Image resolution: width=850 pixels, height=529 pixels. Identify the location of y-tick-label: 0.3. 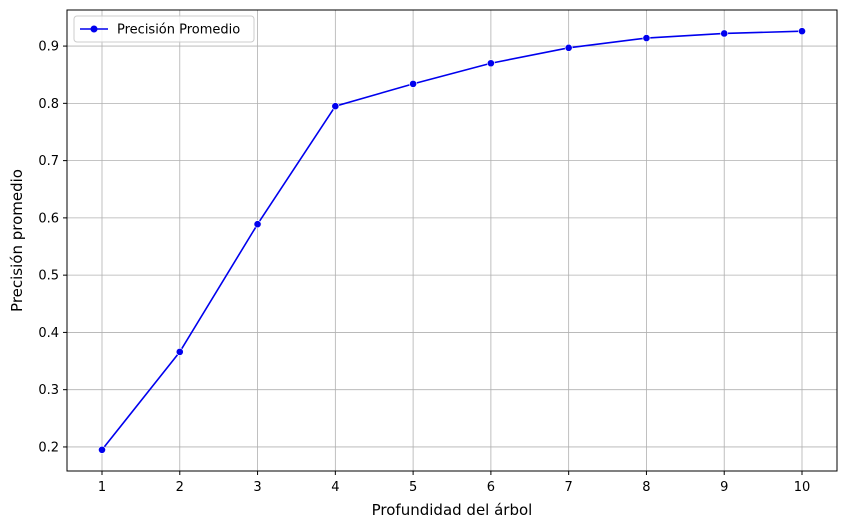
(48, 390).